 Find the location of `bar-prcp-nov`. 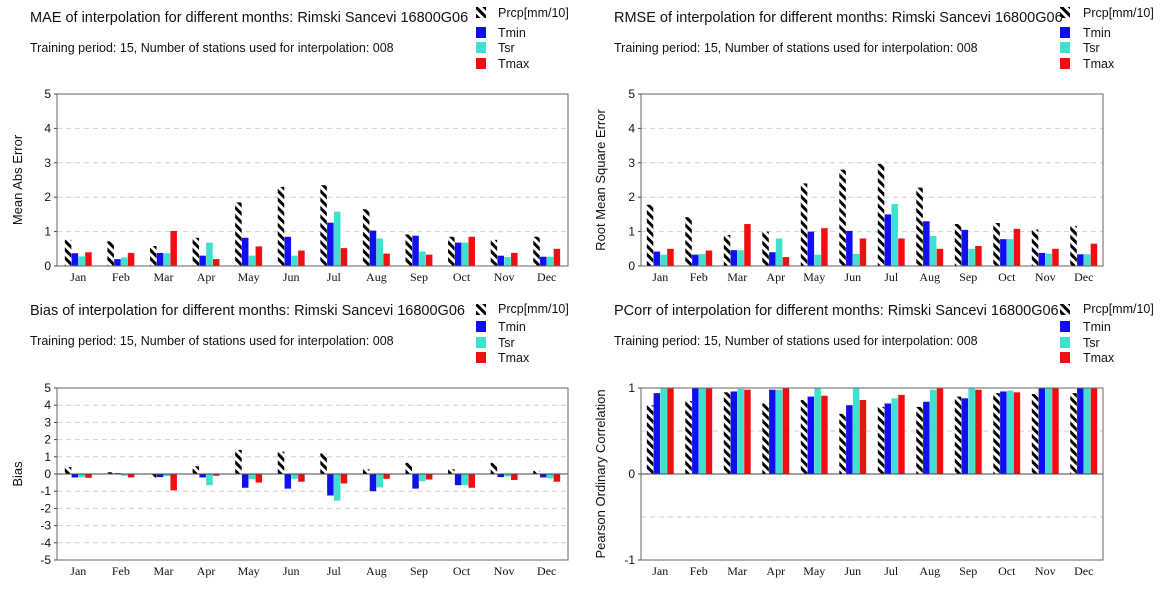

bar-prcp-nov is located at coordinates (1035, 247).